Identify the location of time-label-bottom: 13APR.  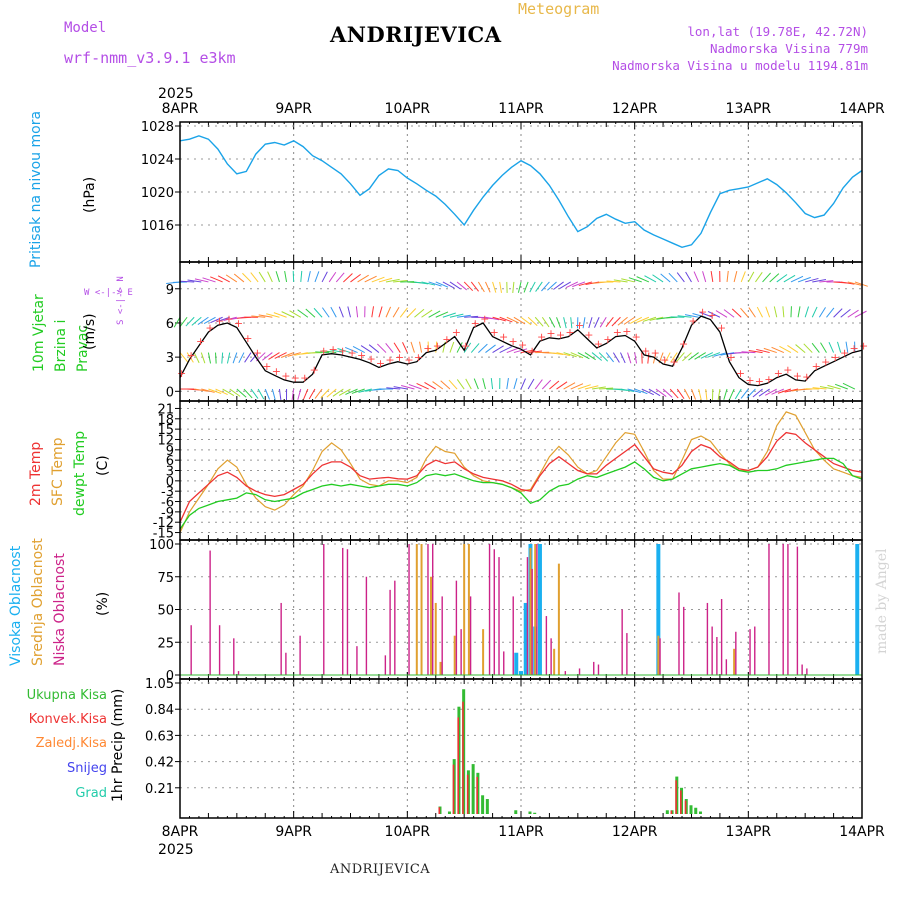
(749, 832).